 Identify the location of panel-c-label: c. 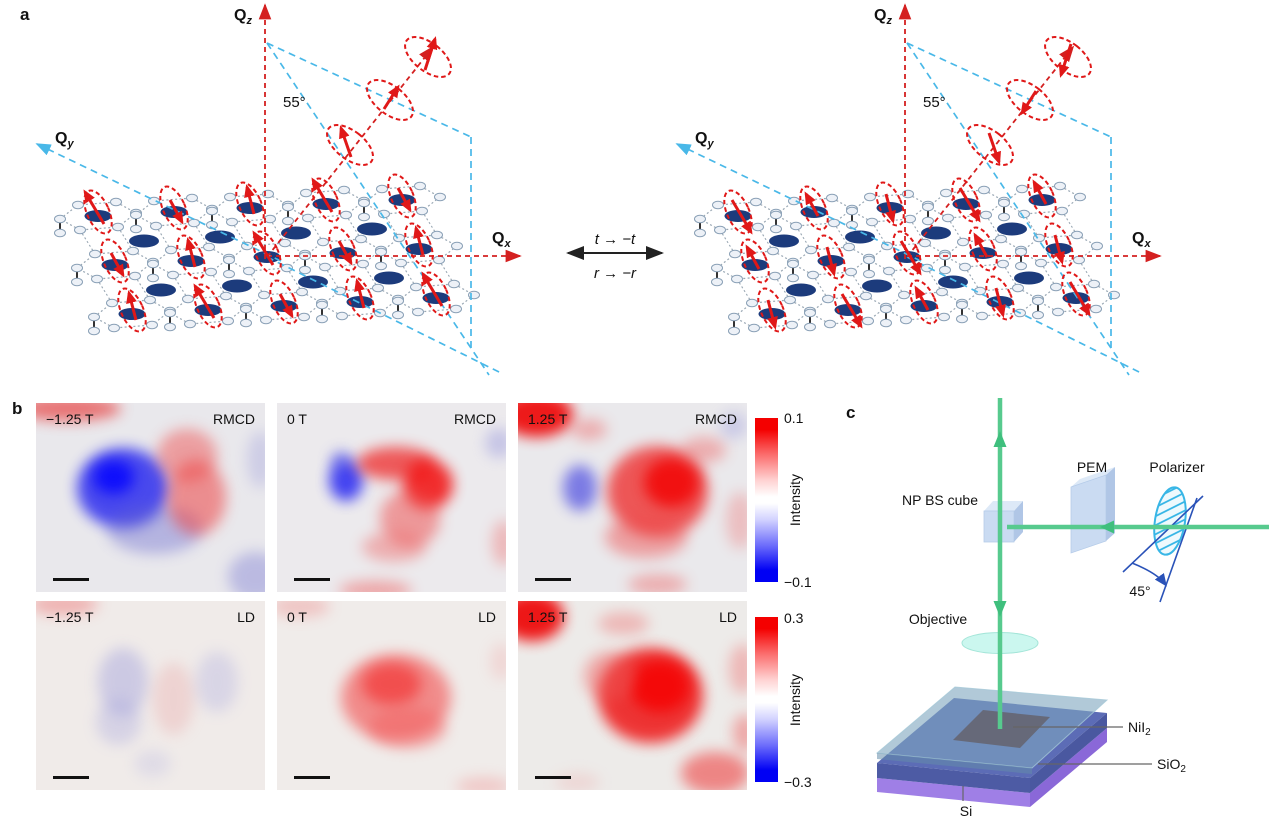
(851, 412).